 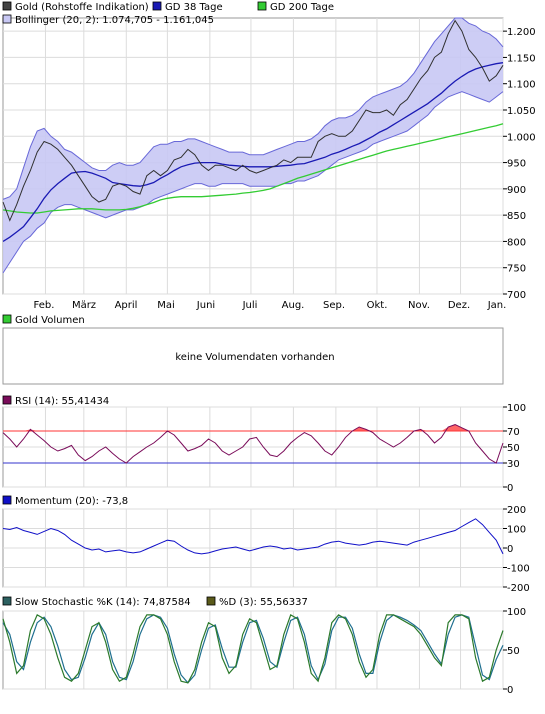 I want to click on month-label: Aug., so click(x=293, y=305).